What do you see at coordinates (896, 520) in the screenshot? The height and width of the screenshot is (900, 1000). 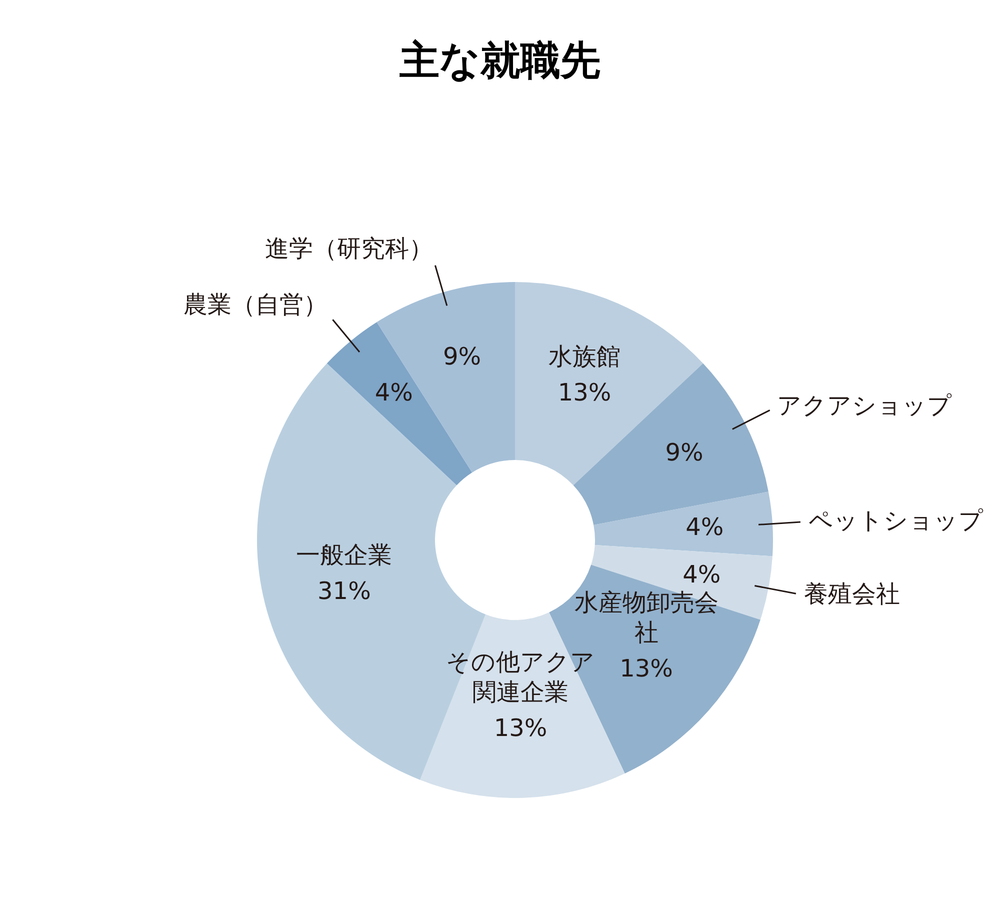 I see `slice-label: ペットショップ` at bounding box center [896, 520].